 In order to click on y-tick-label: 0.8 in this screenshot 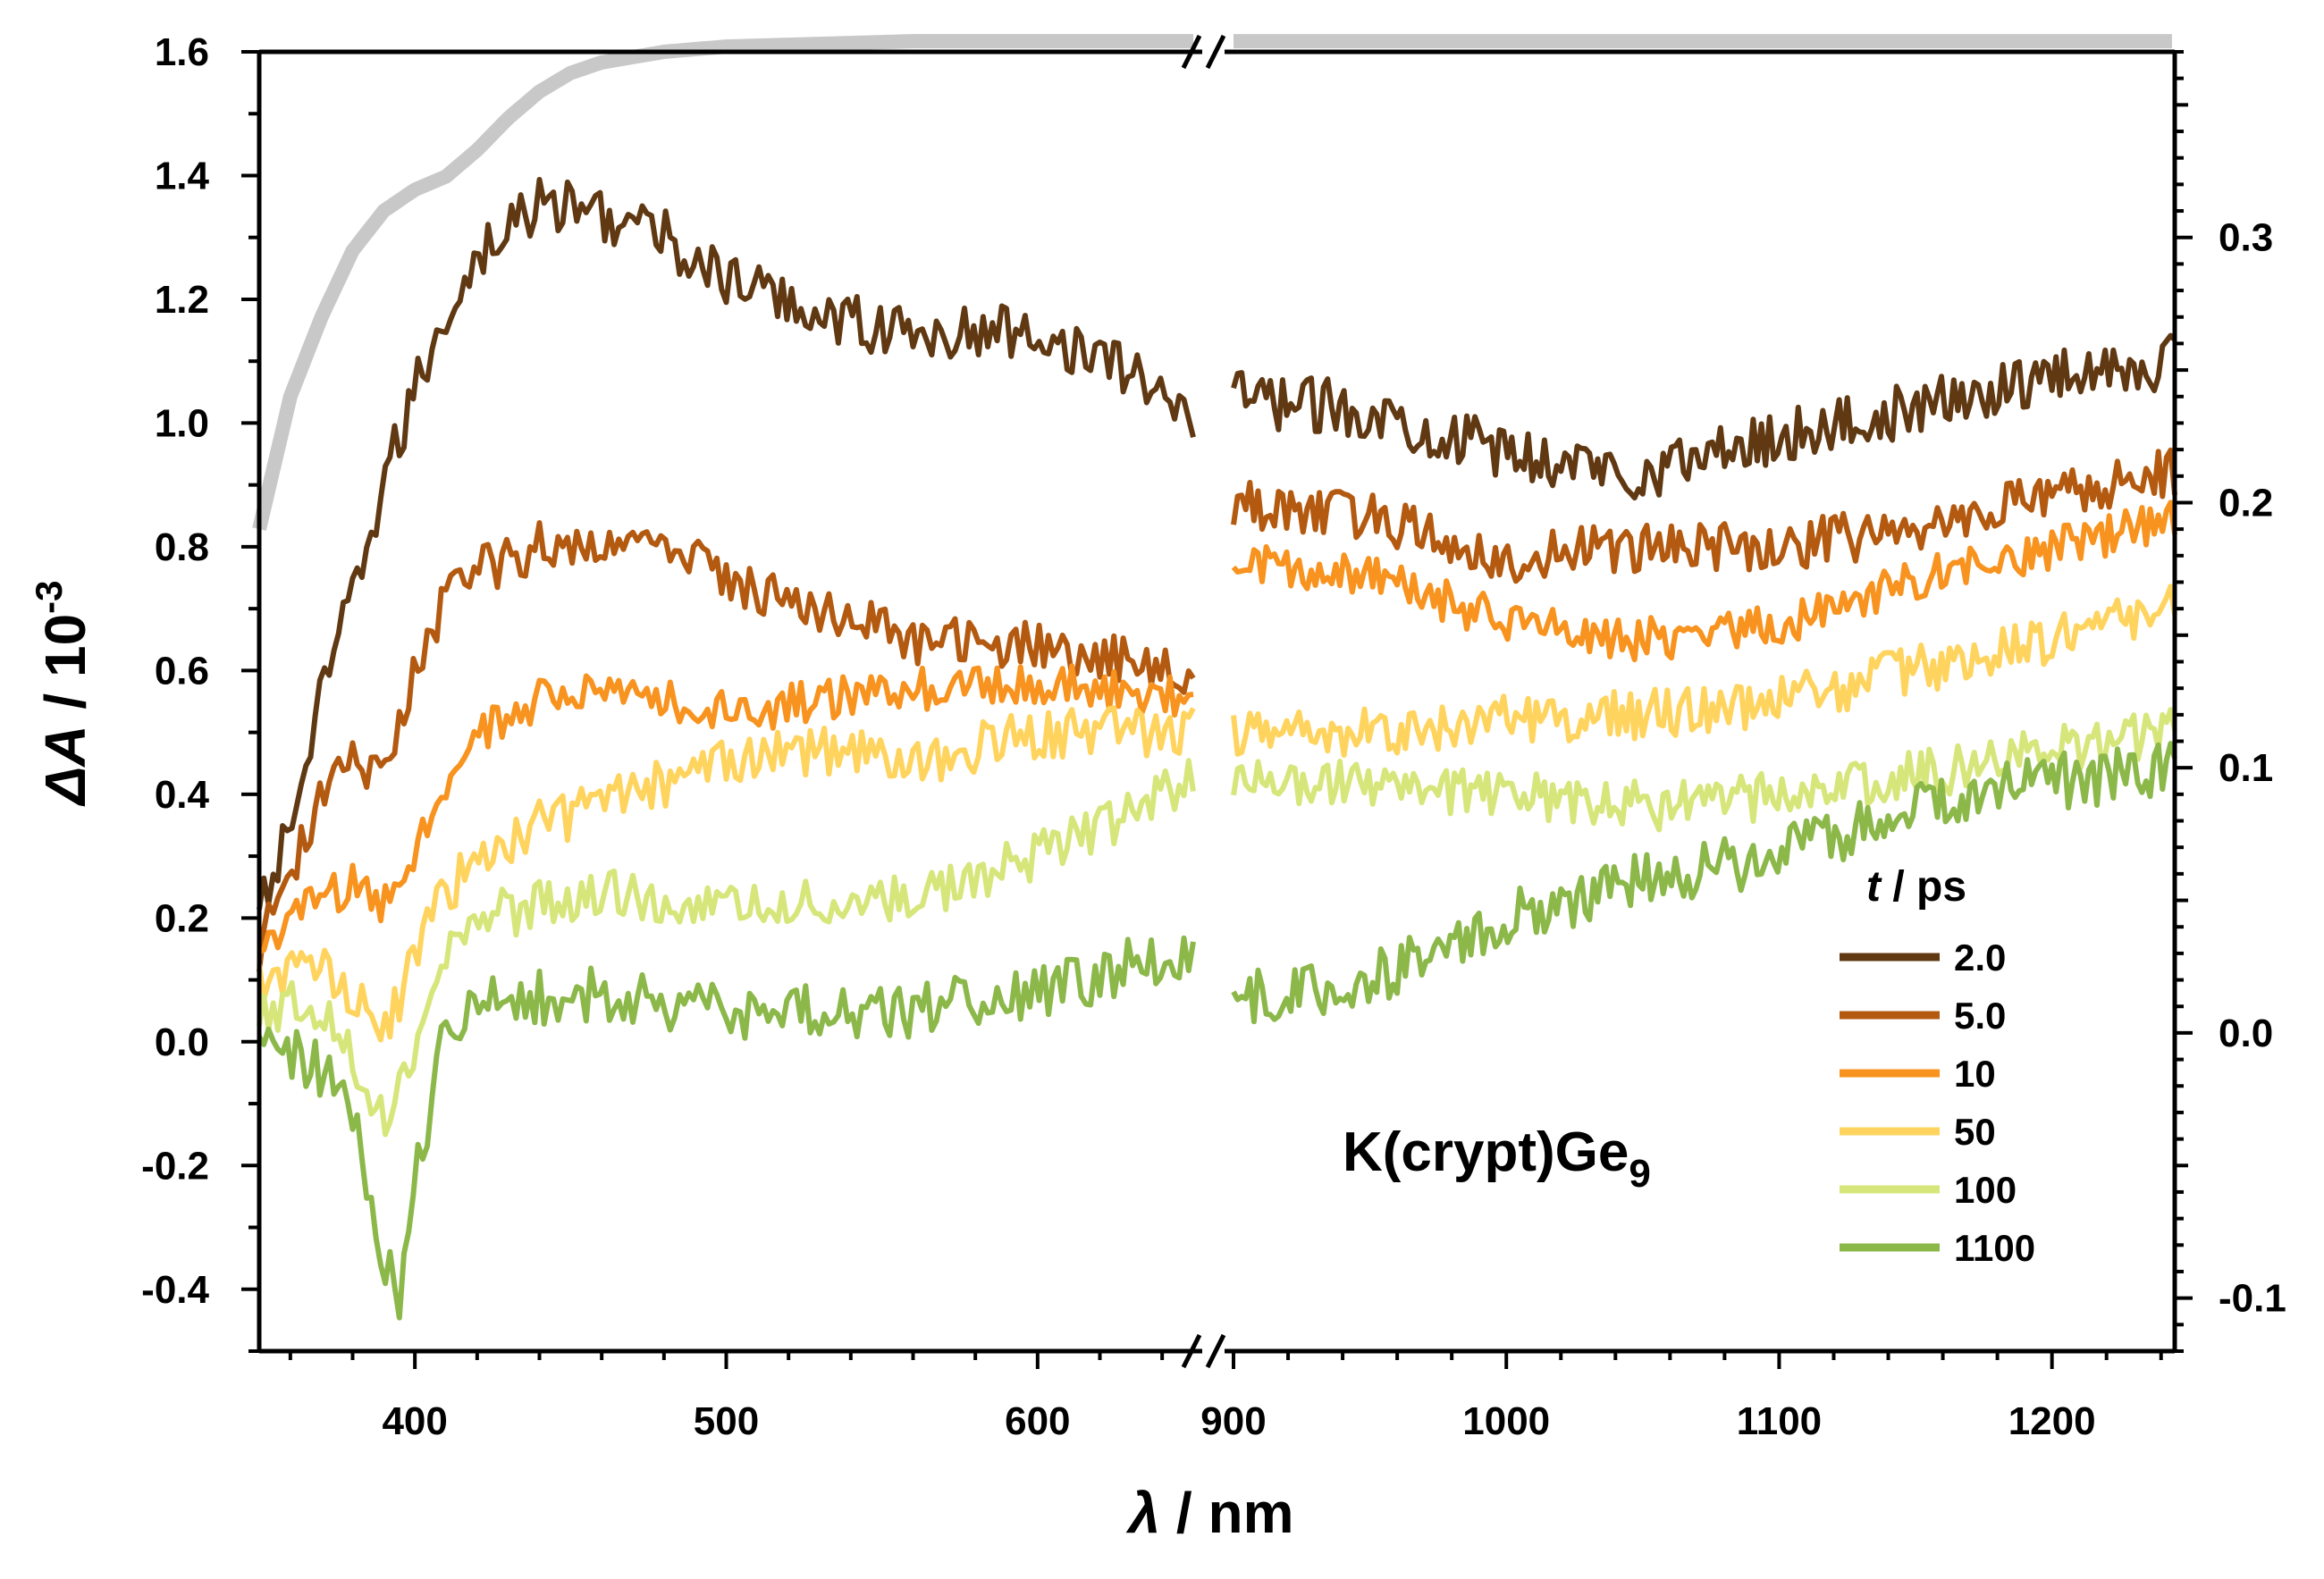, I will do `click(182, 547)`.